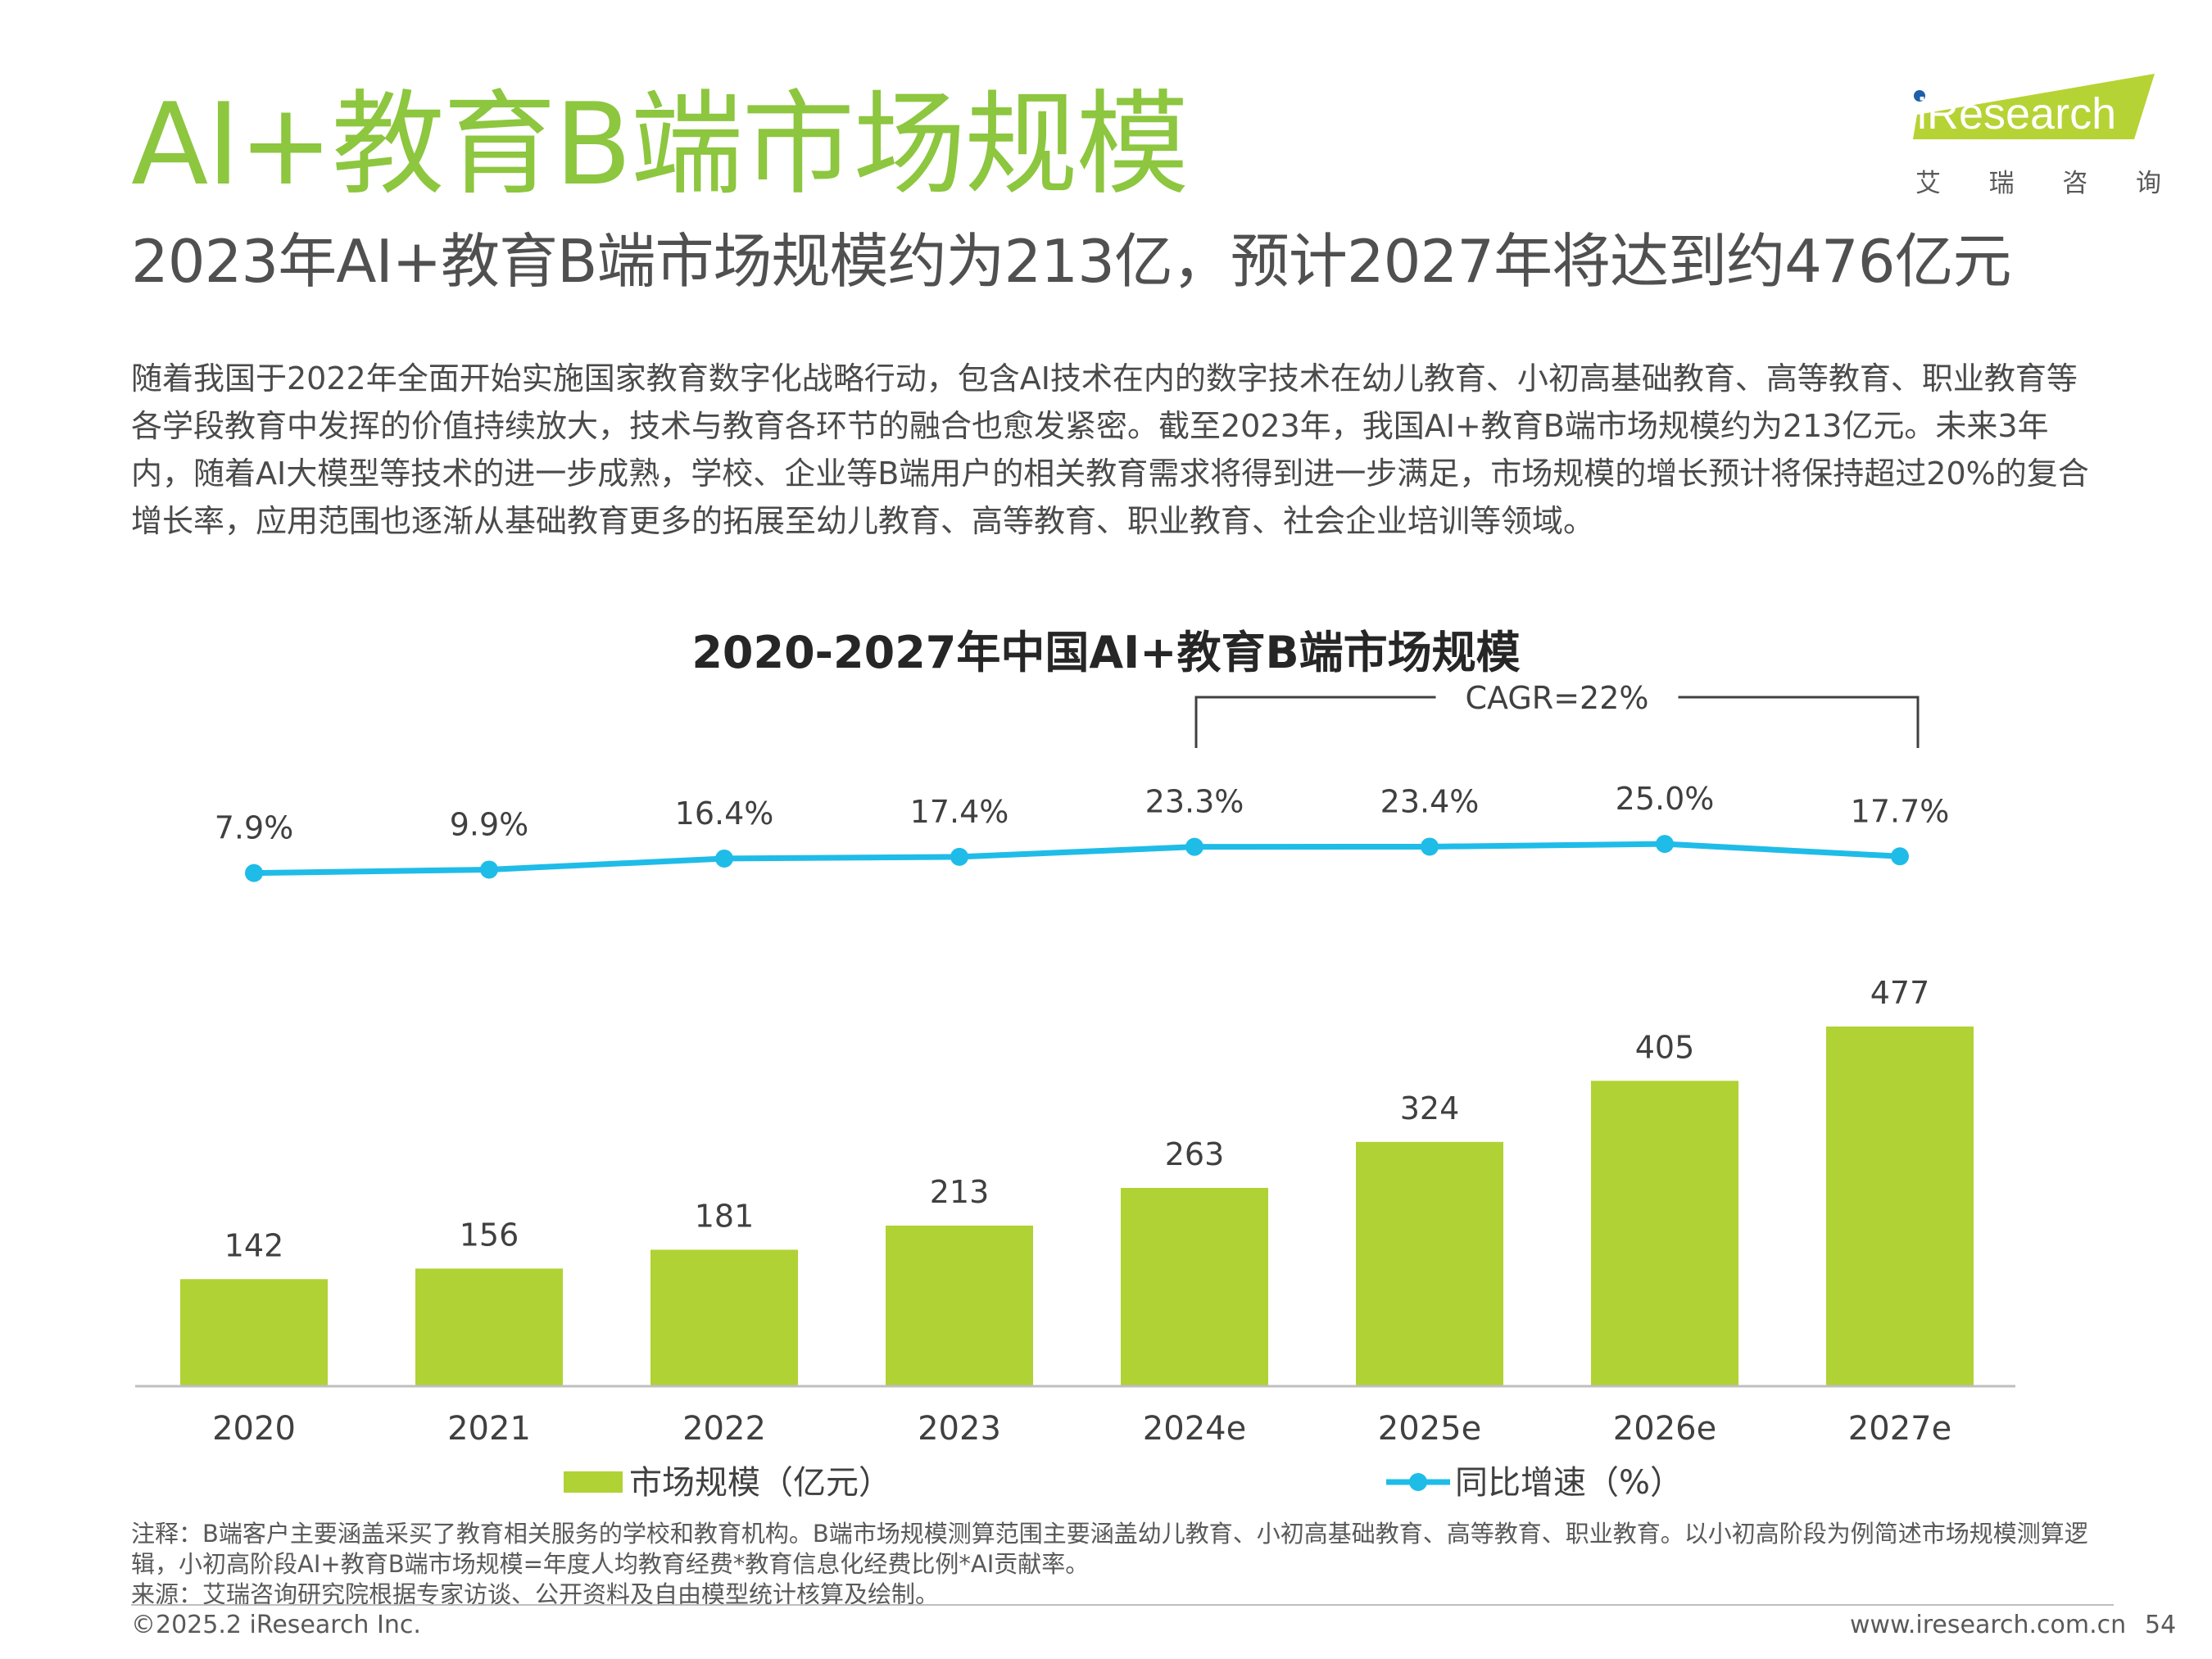  I want to click on logo-dot, so click(1919, 96).